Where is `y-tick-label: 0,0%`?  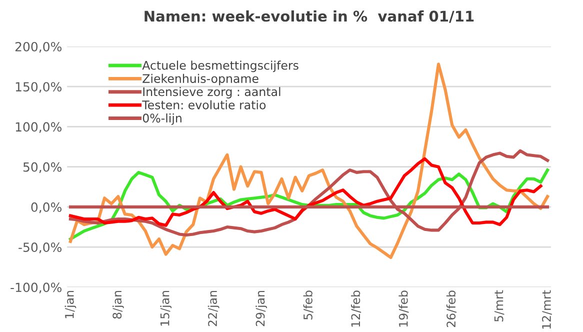
y-tick-label: 0,0% is located at coordinates (46, 208).